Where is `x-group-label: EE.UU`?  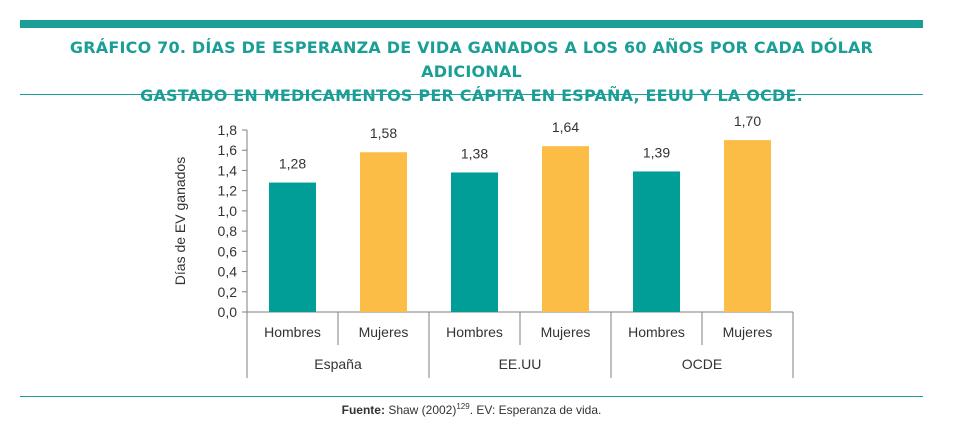 x-group-label: EE.UU is located at coordinates (520, 364).